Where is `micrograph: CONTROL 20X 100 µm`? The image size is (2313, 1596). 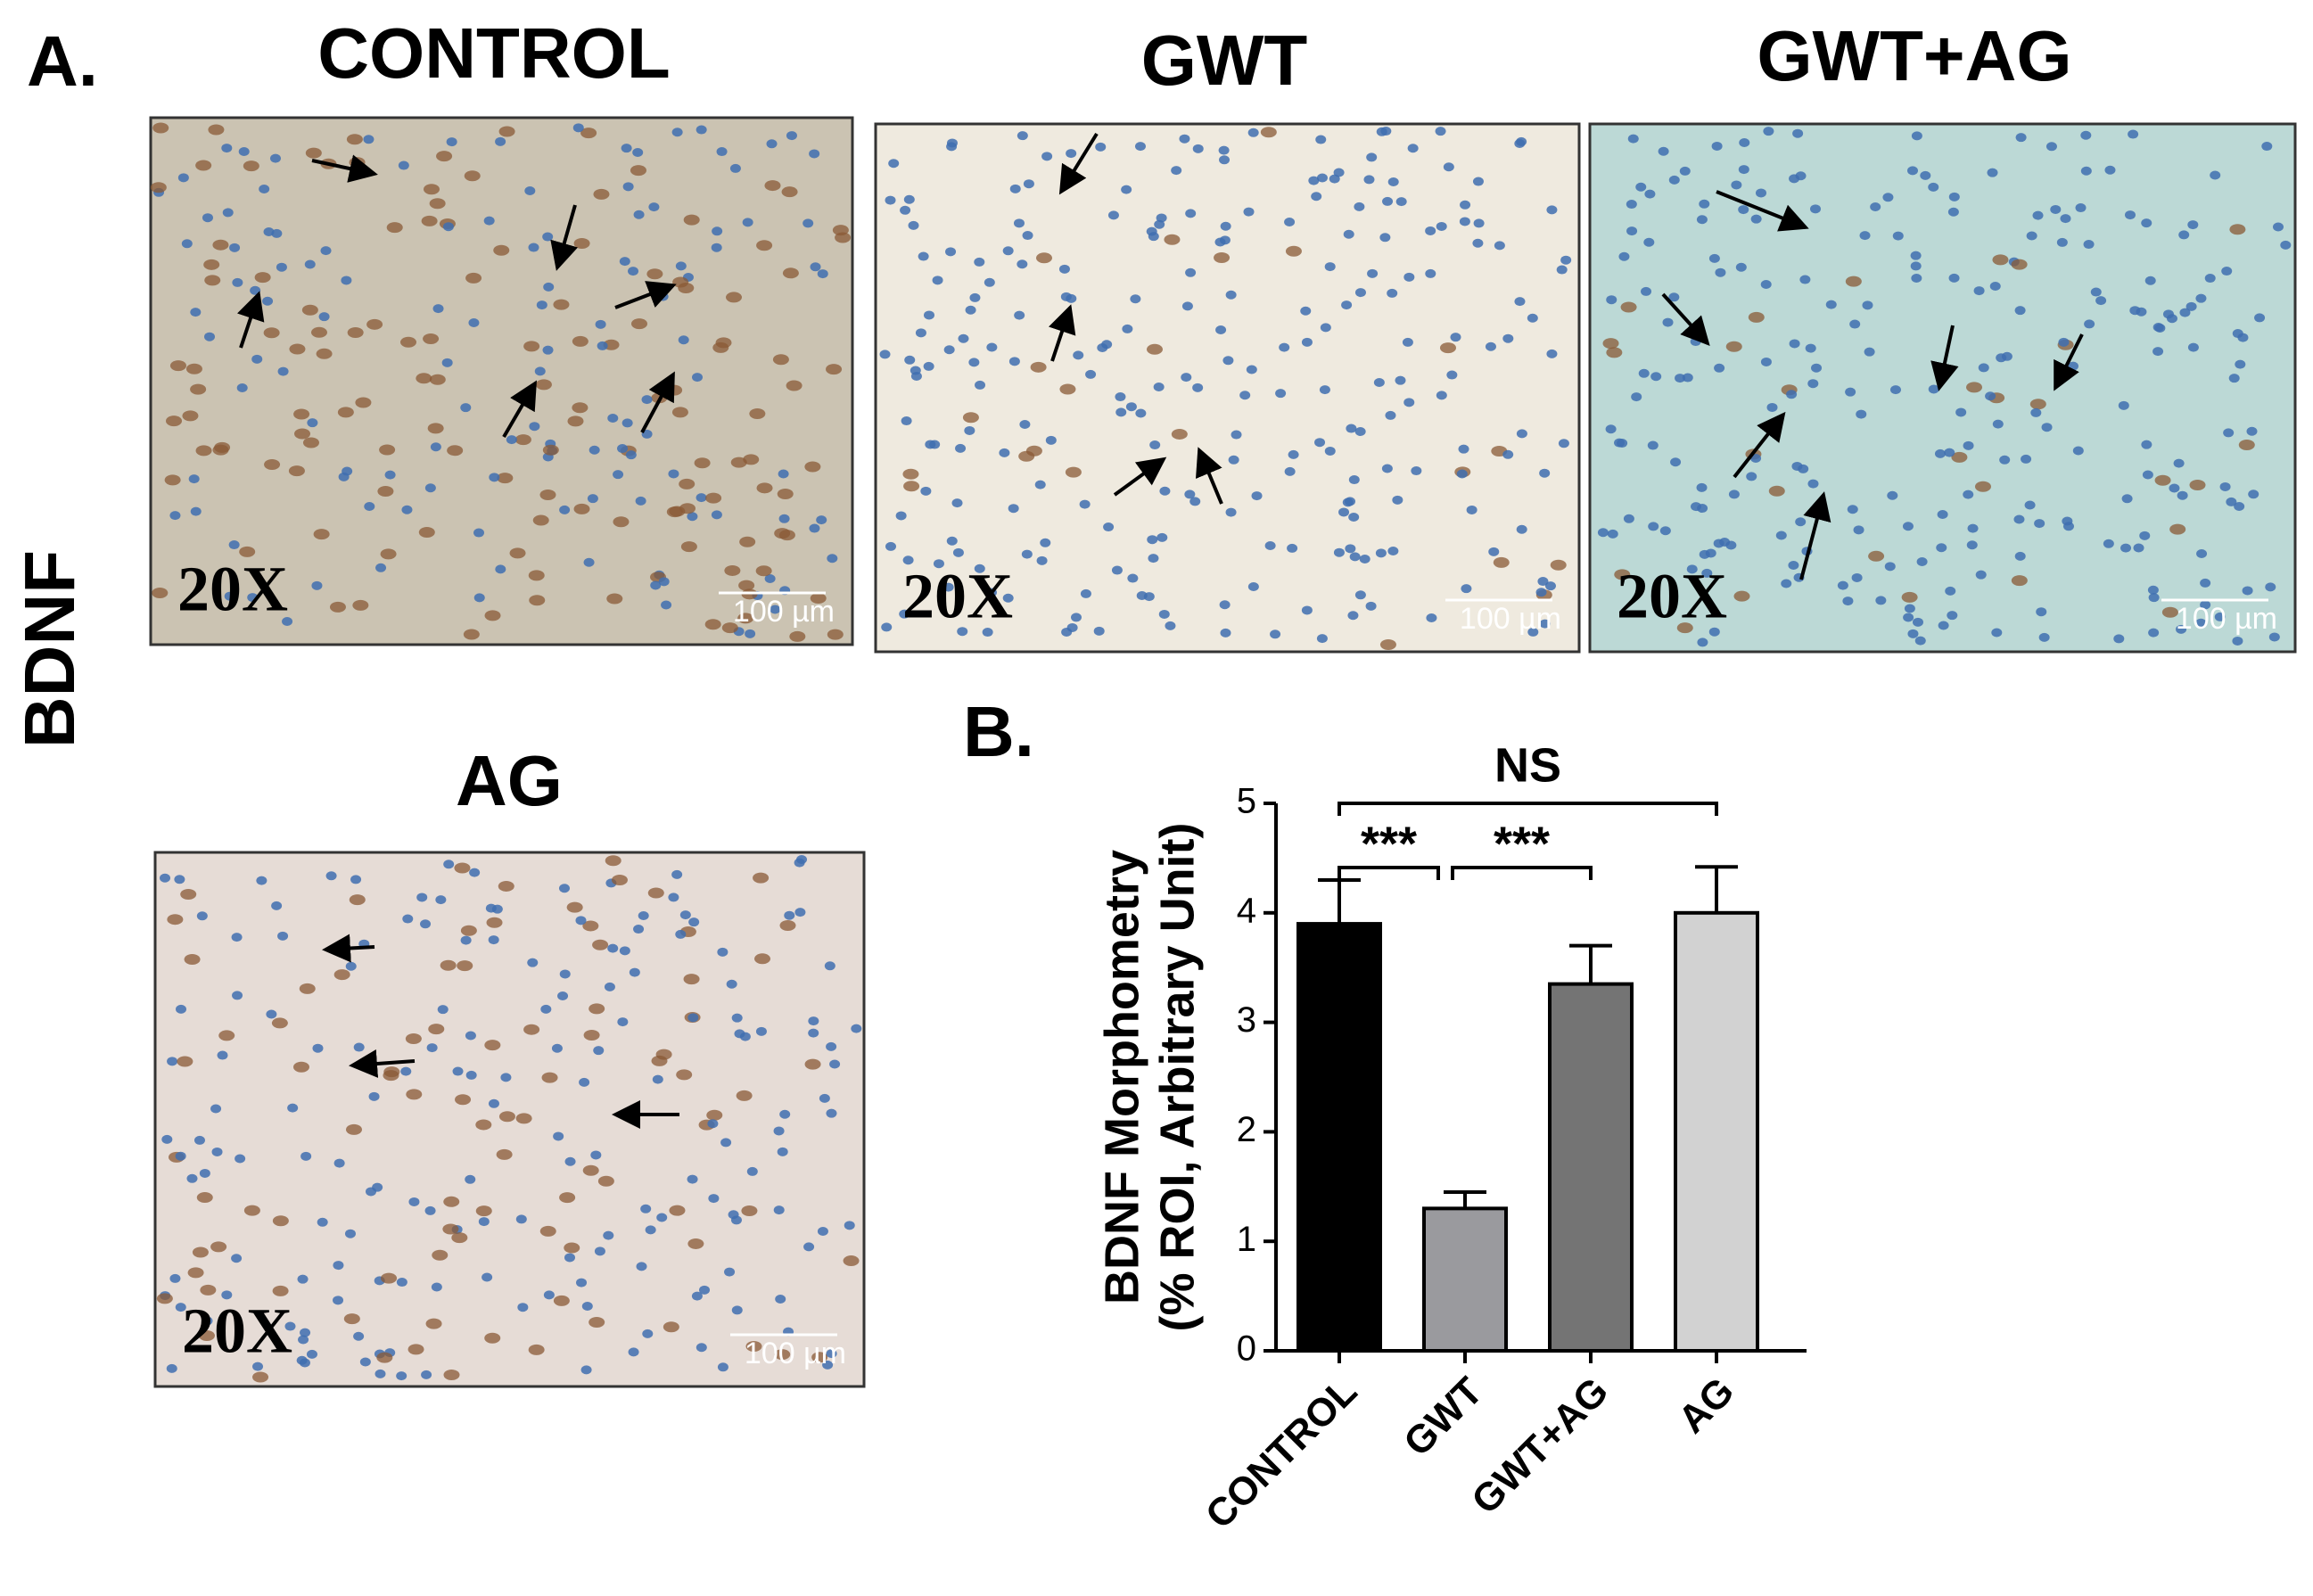
micrograph: CONTROL 20X 100 µm is located at coordinates (502, 329).